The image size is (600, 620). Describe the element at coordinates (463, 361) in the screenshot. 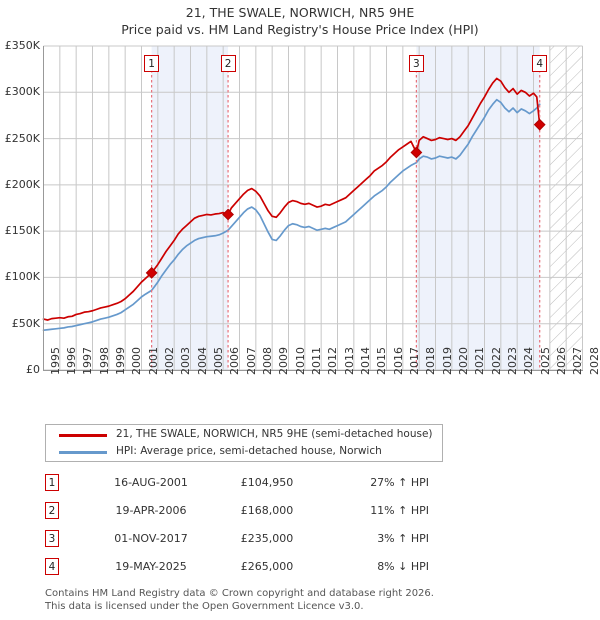

I see `x-axis-tick-label: 2020` at that location.